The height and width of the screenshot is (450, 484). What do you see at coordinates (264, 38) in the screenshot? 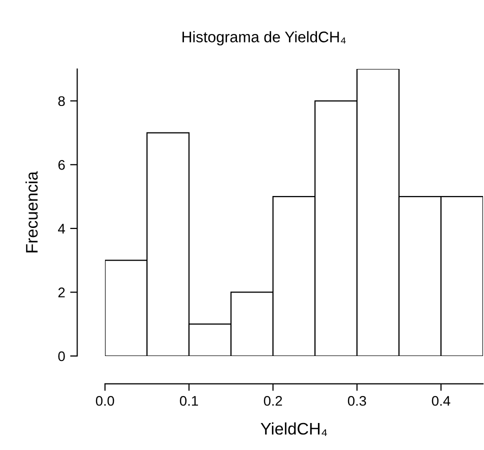
I see `chart-title: Histograma de YieldCH₄` at bounding box center [264, 38].